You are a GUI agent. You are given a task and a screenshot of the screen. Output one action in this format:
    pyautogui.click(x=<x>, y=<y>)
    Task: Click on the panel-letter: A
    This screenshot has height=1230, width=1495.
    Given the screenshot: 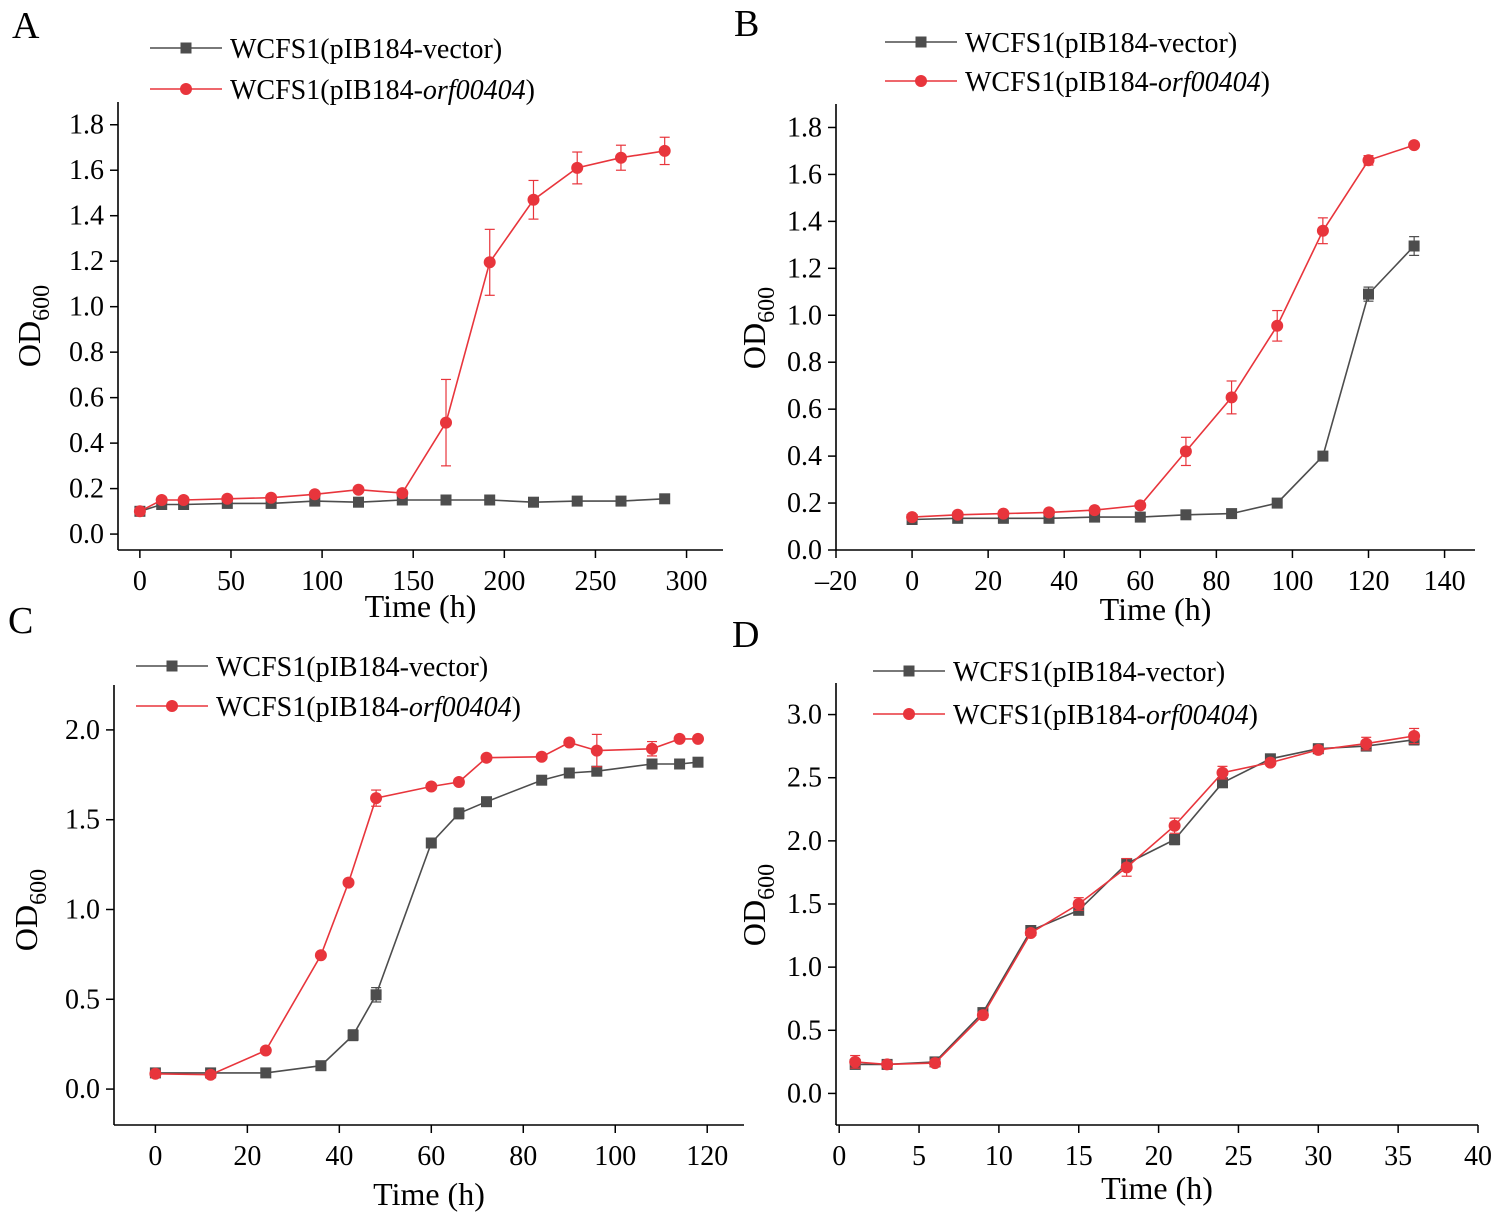 What is the action you would take?
    pyautogui.click(x=26, y=26)
    